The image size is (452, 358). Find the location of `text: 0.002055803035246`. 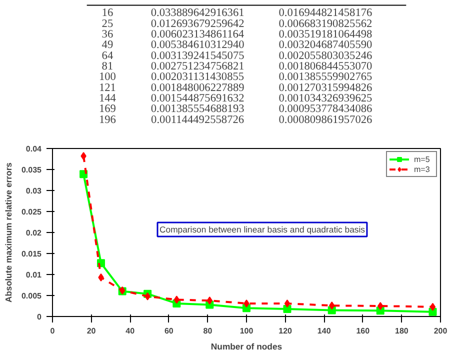

text: 0.002055803035246 is located at coordinates (325, 56).